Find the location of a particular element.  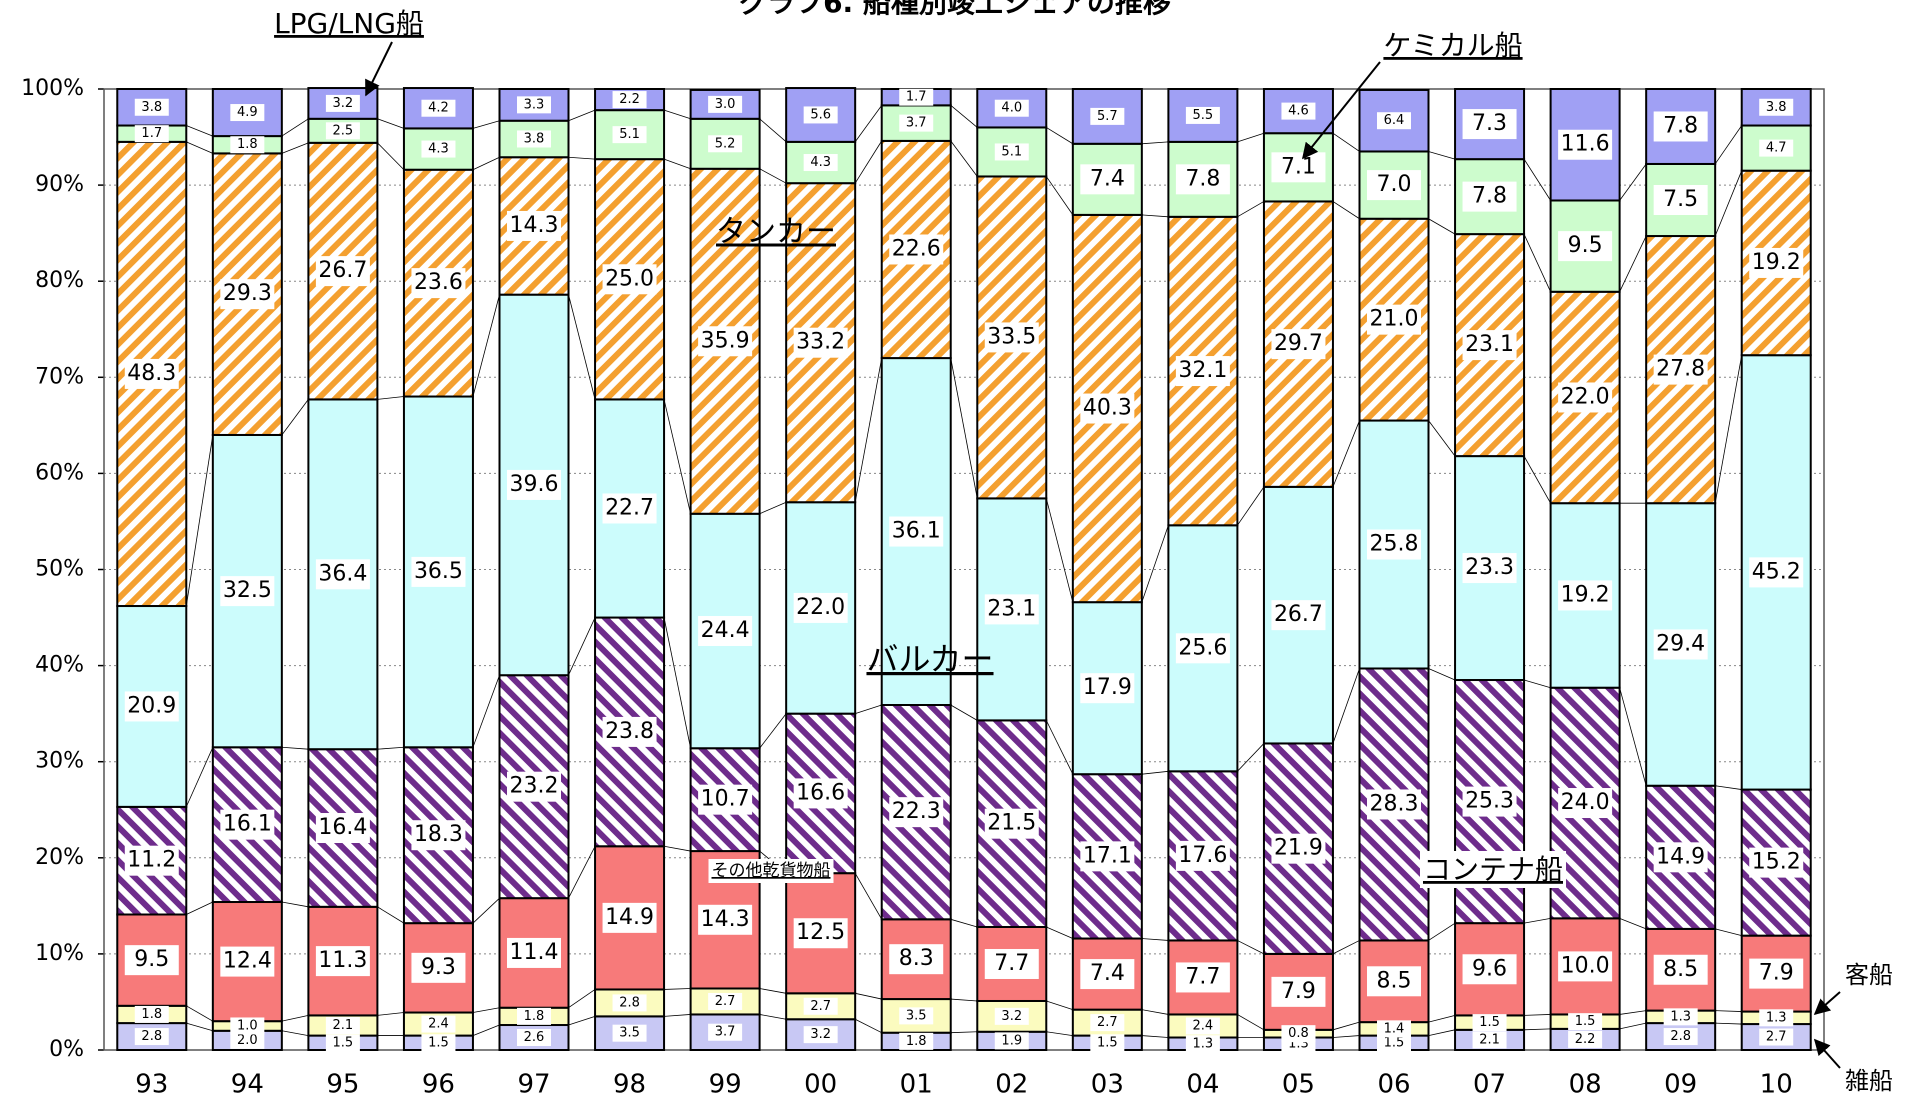

value-label: 4.9 is located at coordinates (247, 112).